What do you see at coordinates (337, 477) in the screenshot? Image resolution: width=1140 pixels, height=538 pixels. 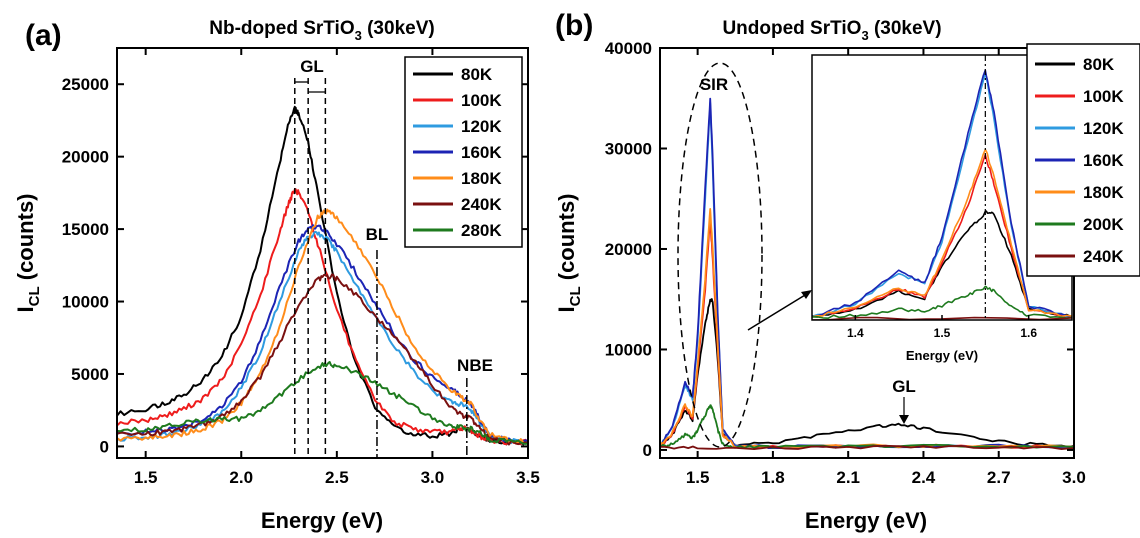 I see `panel-a-xtick-label: 2.5` at bounding box center [337, 477].